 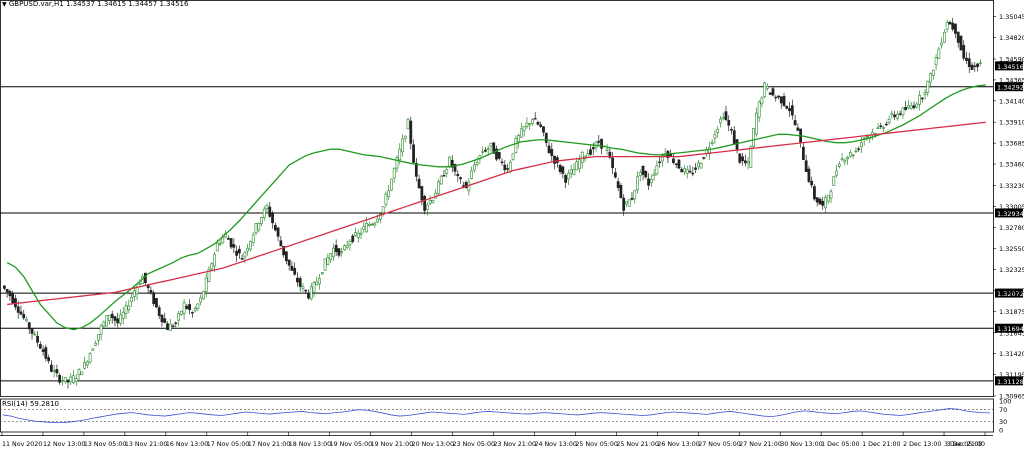 I want to click on x-tick-label: 16 Nov 13:00, so click(x=187, y=444).